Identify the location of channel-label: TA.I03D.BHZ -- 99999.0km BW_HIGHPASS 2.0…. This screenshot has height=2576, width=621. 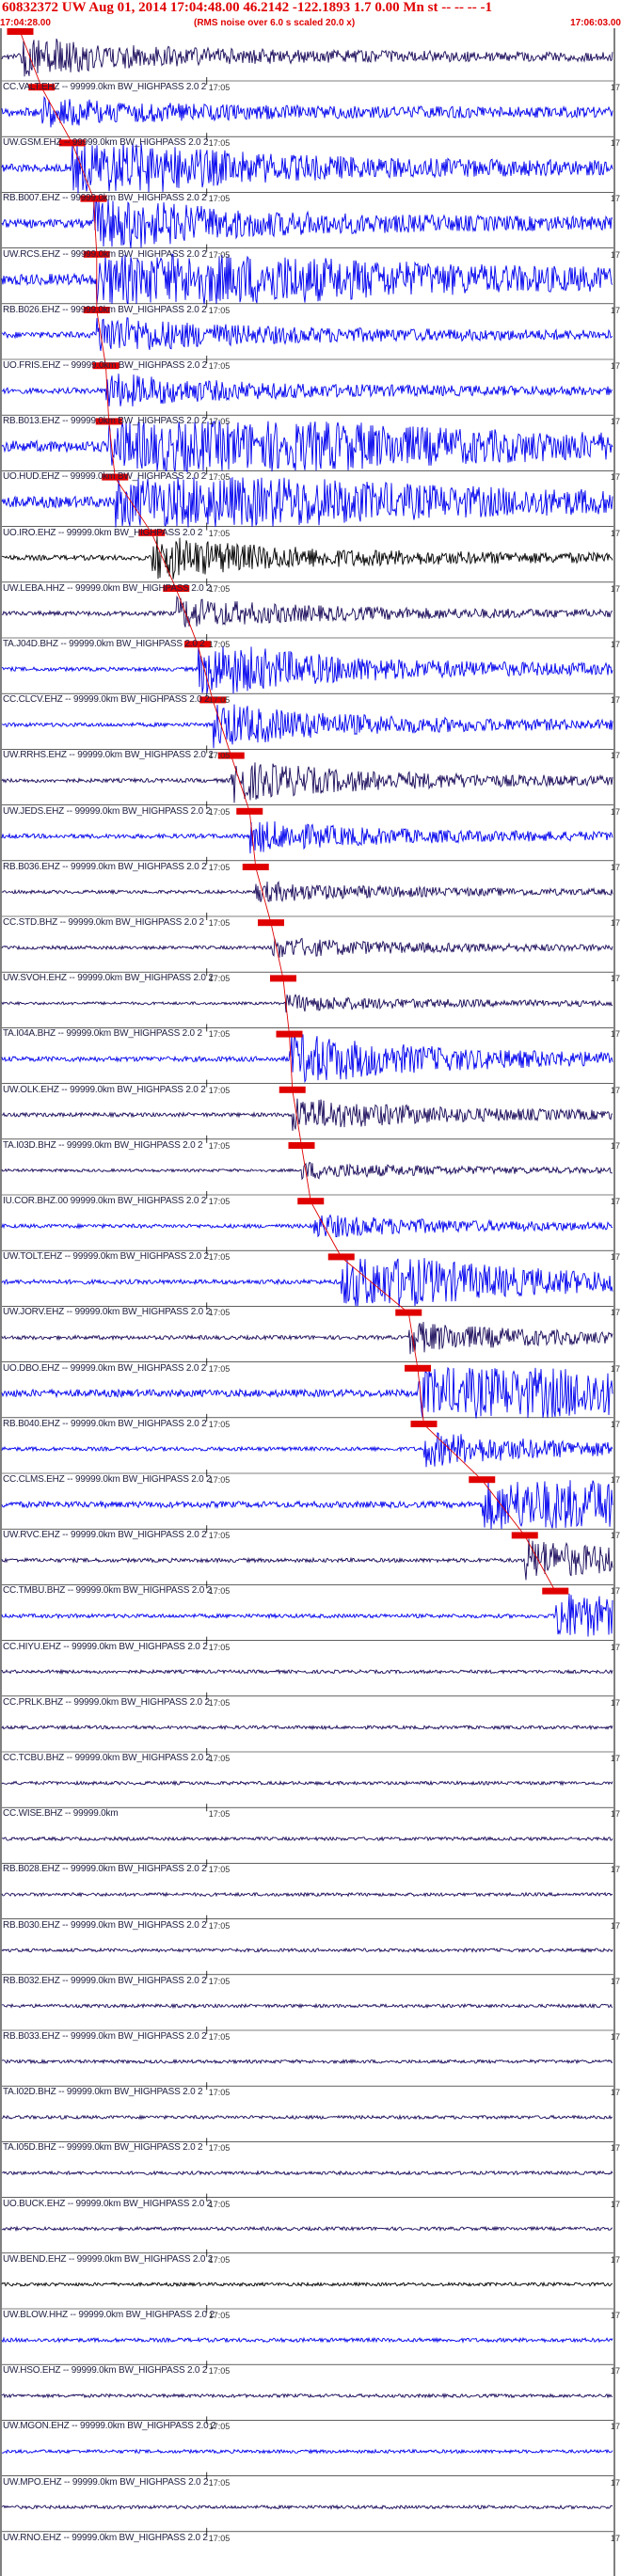
(103, 1145).